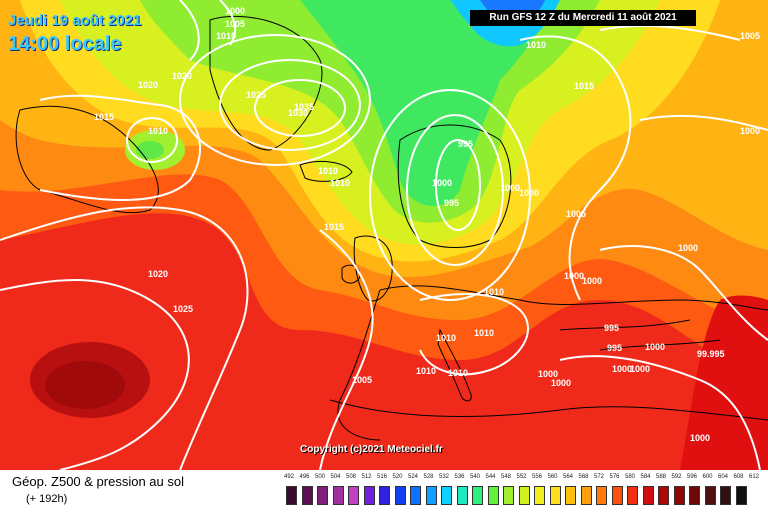 The height and width of the screenshot is (512, 768). I want to click on legend-tick-label: 552, so click(521, 477).